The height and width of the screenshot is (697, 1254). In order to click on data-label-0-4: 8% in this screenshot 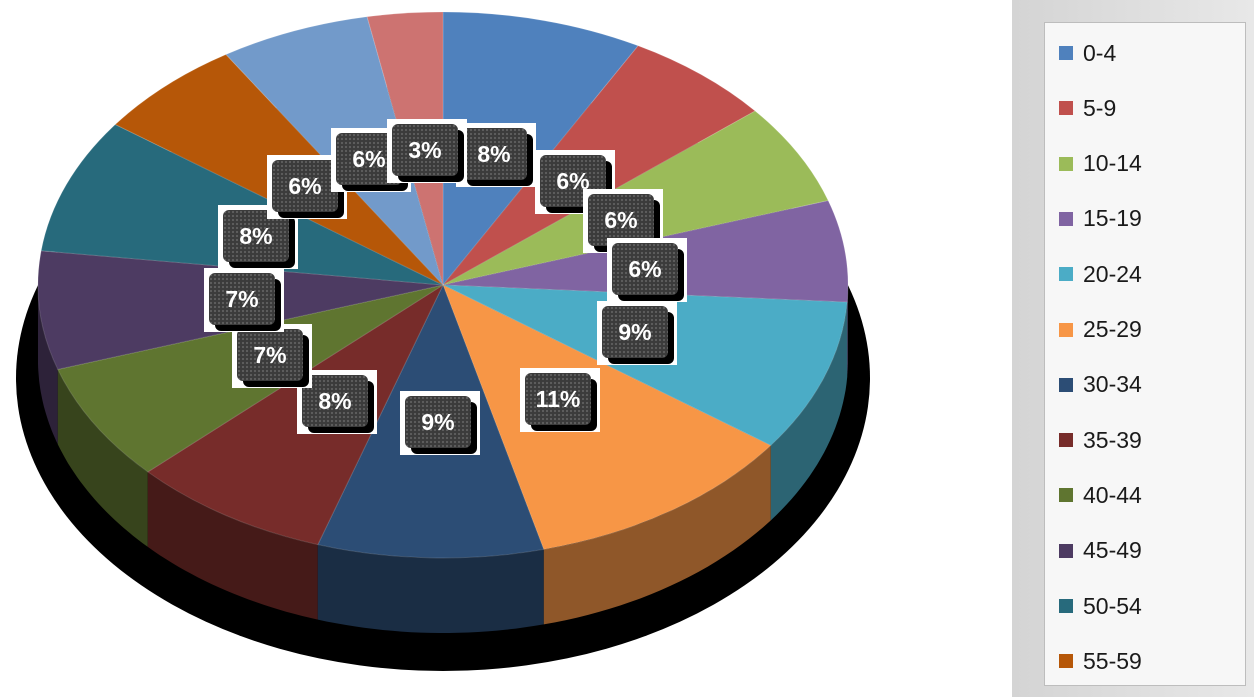, I will do `click(496, 155)`.